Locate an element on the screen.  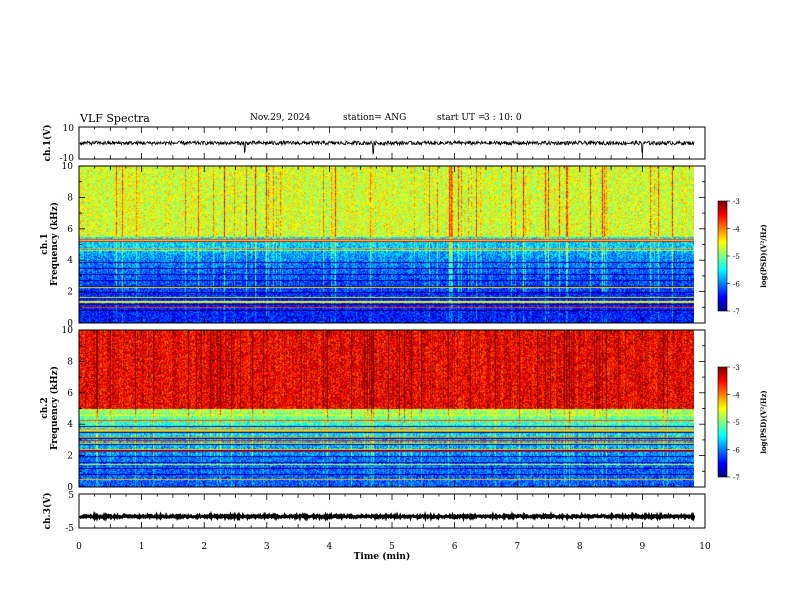
header-date: Nov.29, 2024 is located at coordinates (280, 118).